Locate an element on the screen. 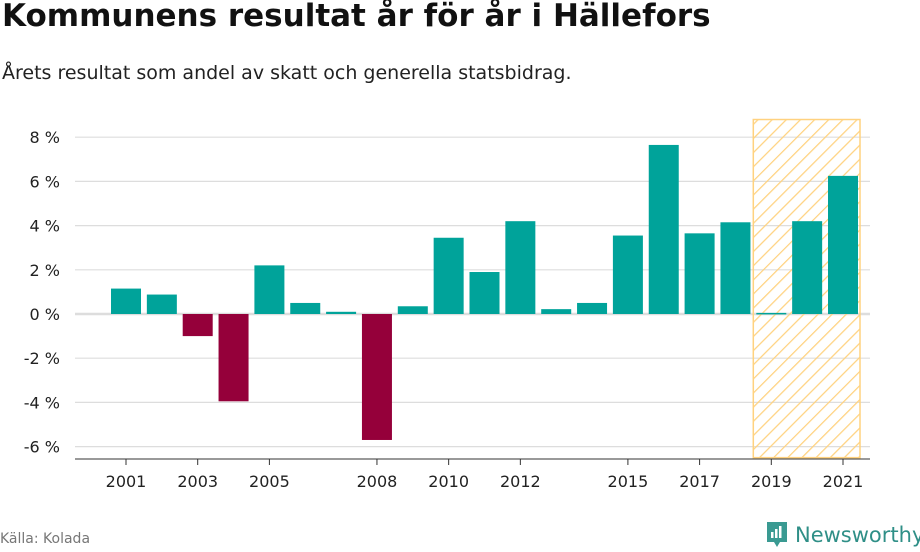  bar-2008 is located at coordinates (376, 377).